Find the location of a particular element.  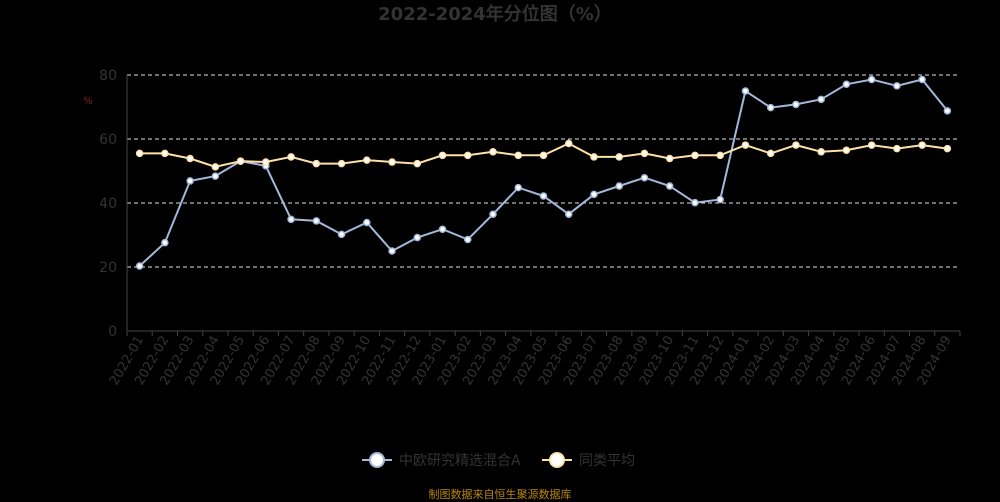

legend-label: 中欧研究精选混合A is located at coordinates (460, 461).